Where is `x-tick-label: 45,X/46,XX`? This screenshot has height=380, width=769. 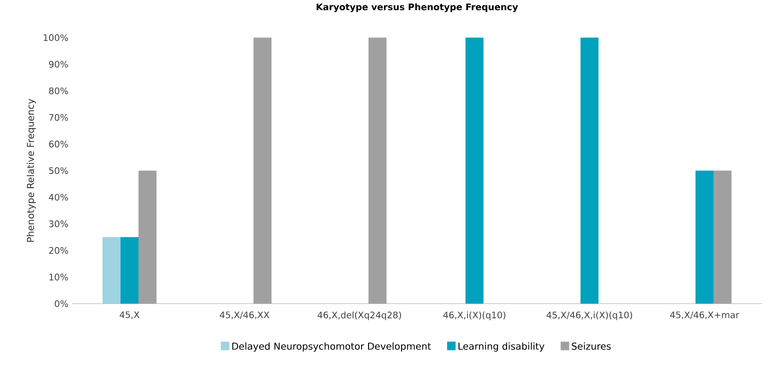
x-tick-label: 45,X/46,XX is located at coordinates (245, 316).